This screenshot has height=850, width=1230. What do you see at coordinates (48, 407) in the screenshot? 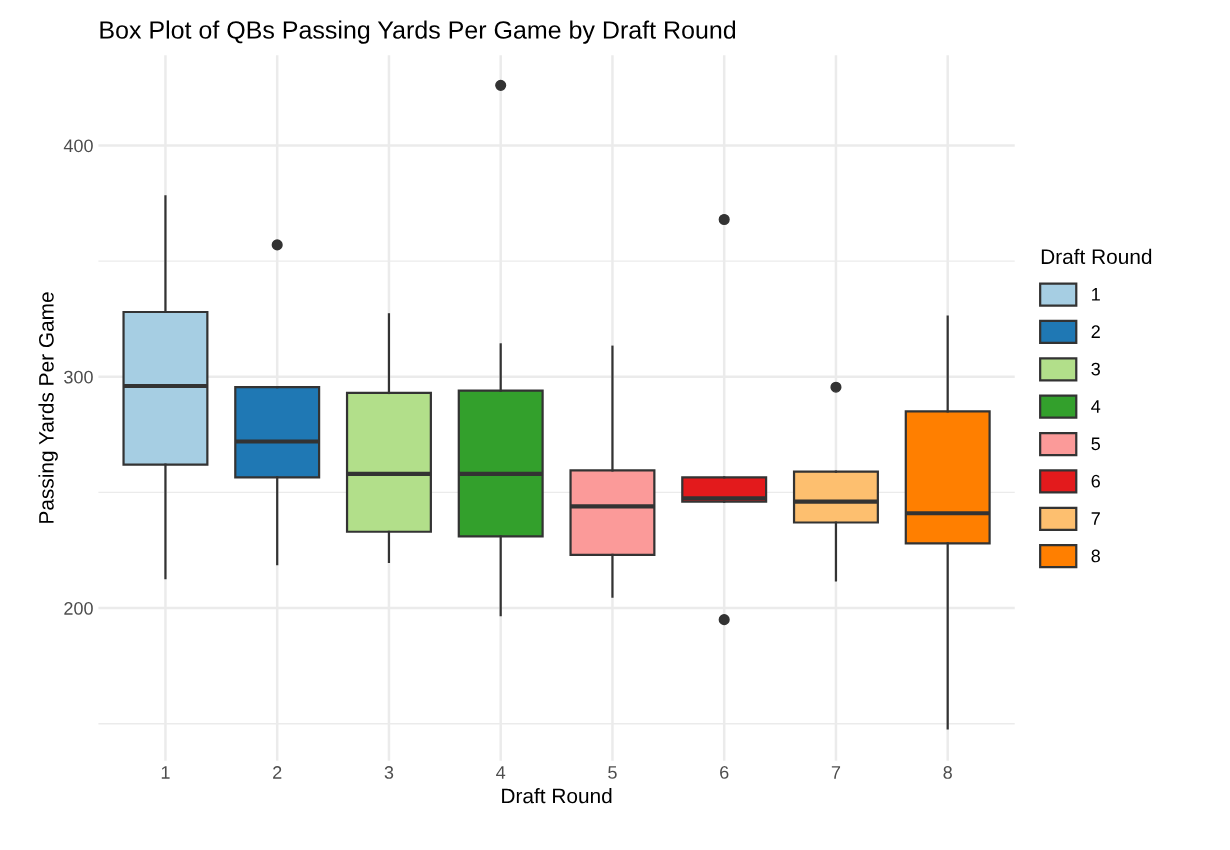
I see `y-axis-title: Passing Yards Per Game` at bounding box center [48, 407].